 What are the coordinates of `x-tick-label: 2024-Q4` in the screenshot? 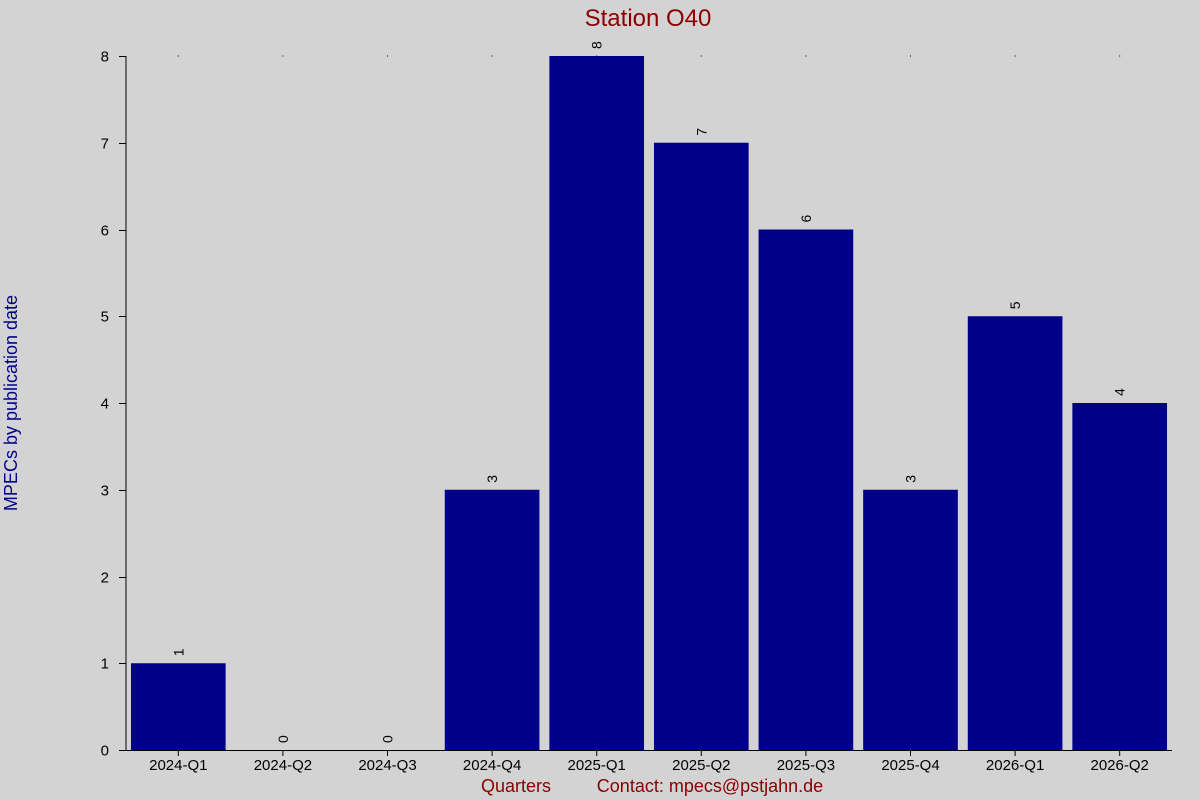 It's located at (492, 765).